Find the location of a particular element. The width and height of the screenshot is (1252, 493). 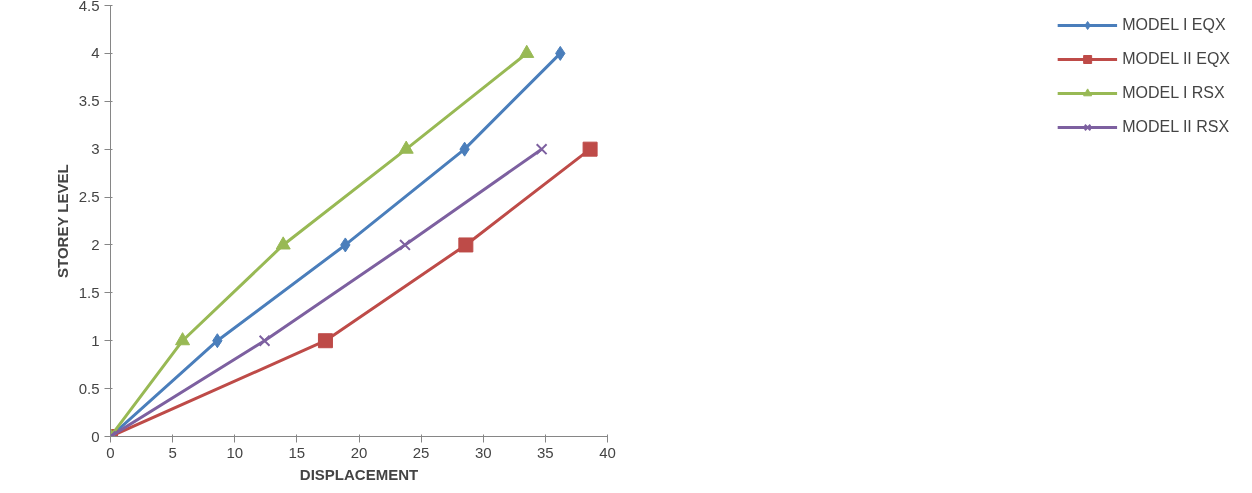

y-tick-label: 2.5 is located at coordinates (89, 197).